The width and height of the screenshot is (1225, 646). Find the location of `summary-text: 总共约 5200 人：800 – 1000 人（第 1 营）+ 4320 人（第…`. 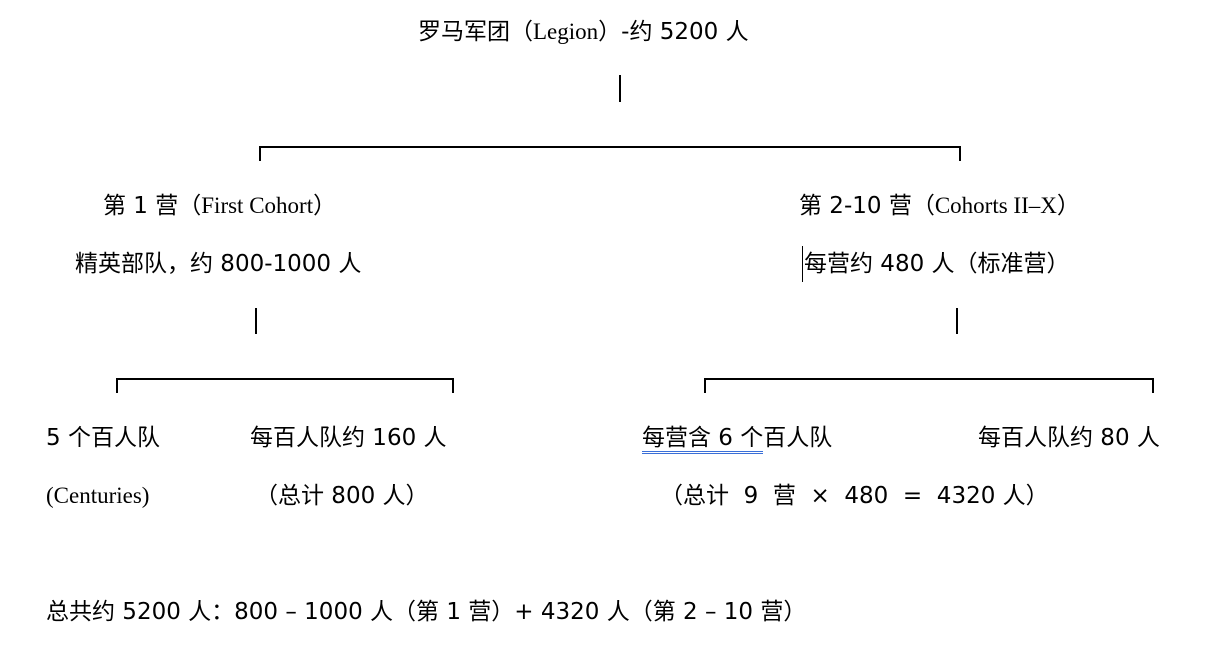

summary-text: 总共约 5200 人：800 – 1000 人（第 1 营）+ 4320 人（第… is located at coordinates (426, 612).